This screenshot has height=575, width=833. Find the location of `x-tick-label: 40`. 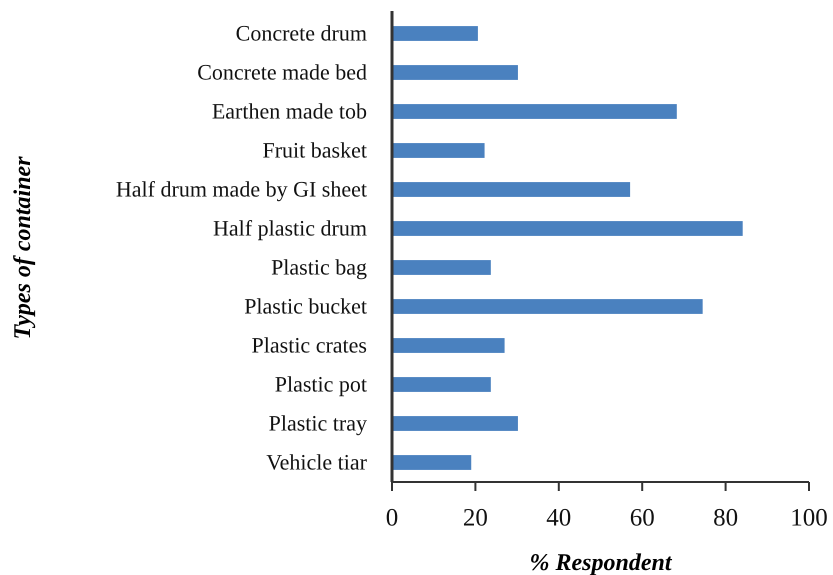

x-tick-label: 40 is located at coordinates (559, 518).